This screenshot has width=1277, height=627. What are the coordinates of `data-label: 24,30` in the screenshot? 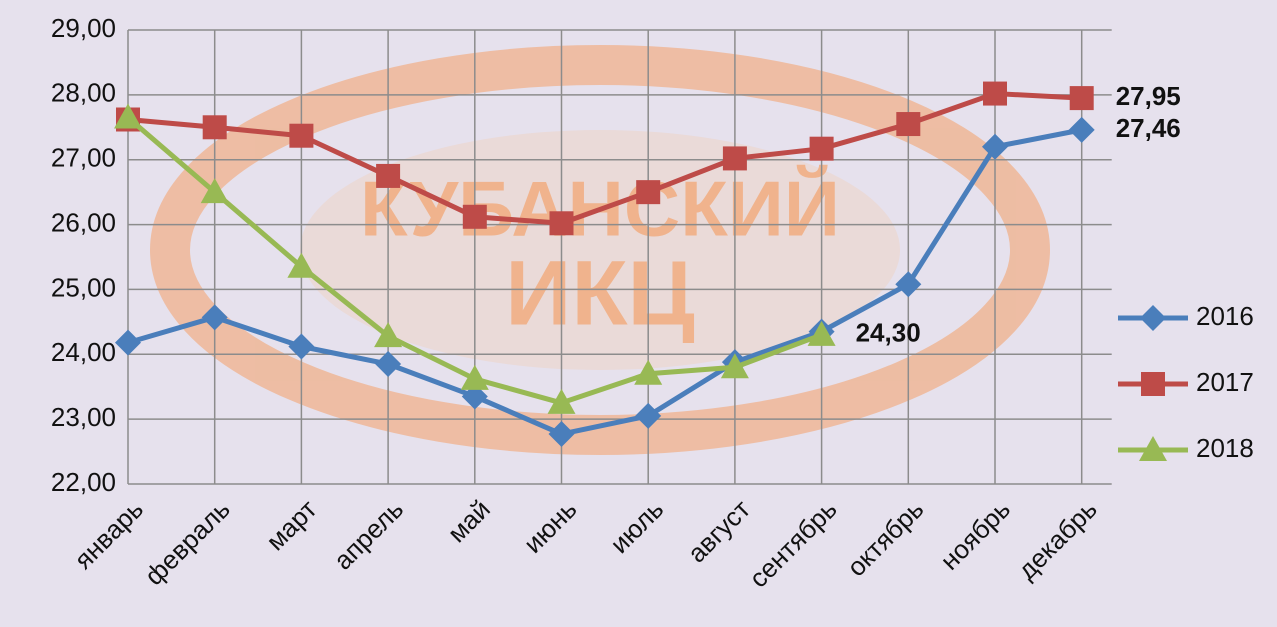 It's located at (888, 333).